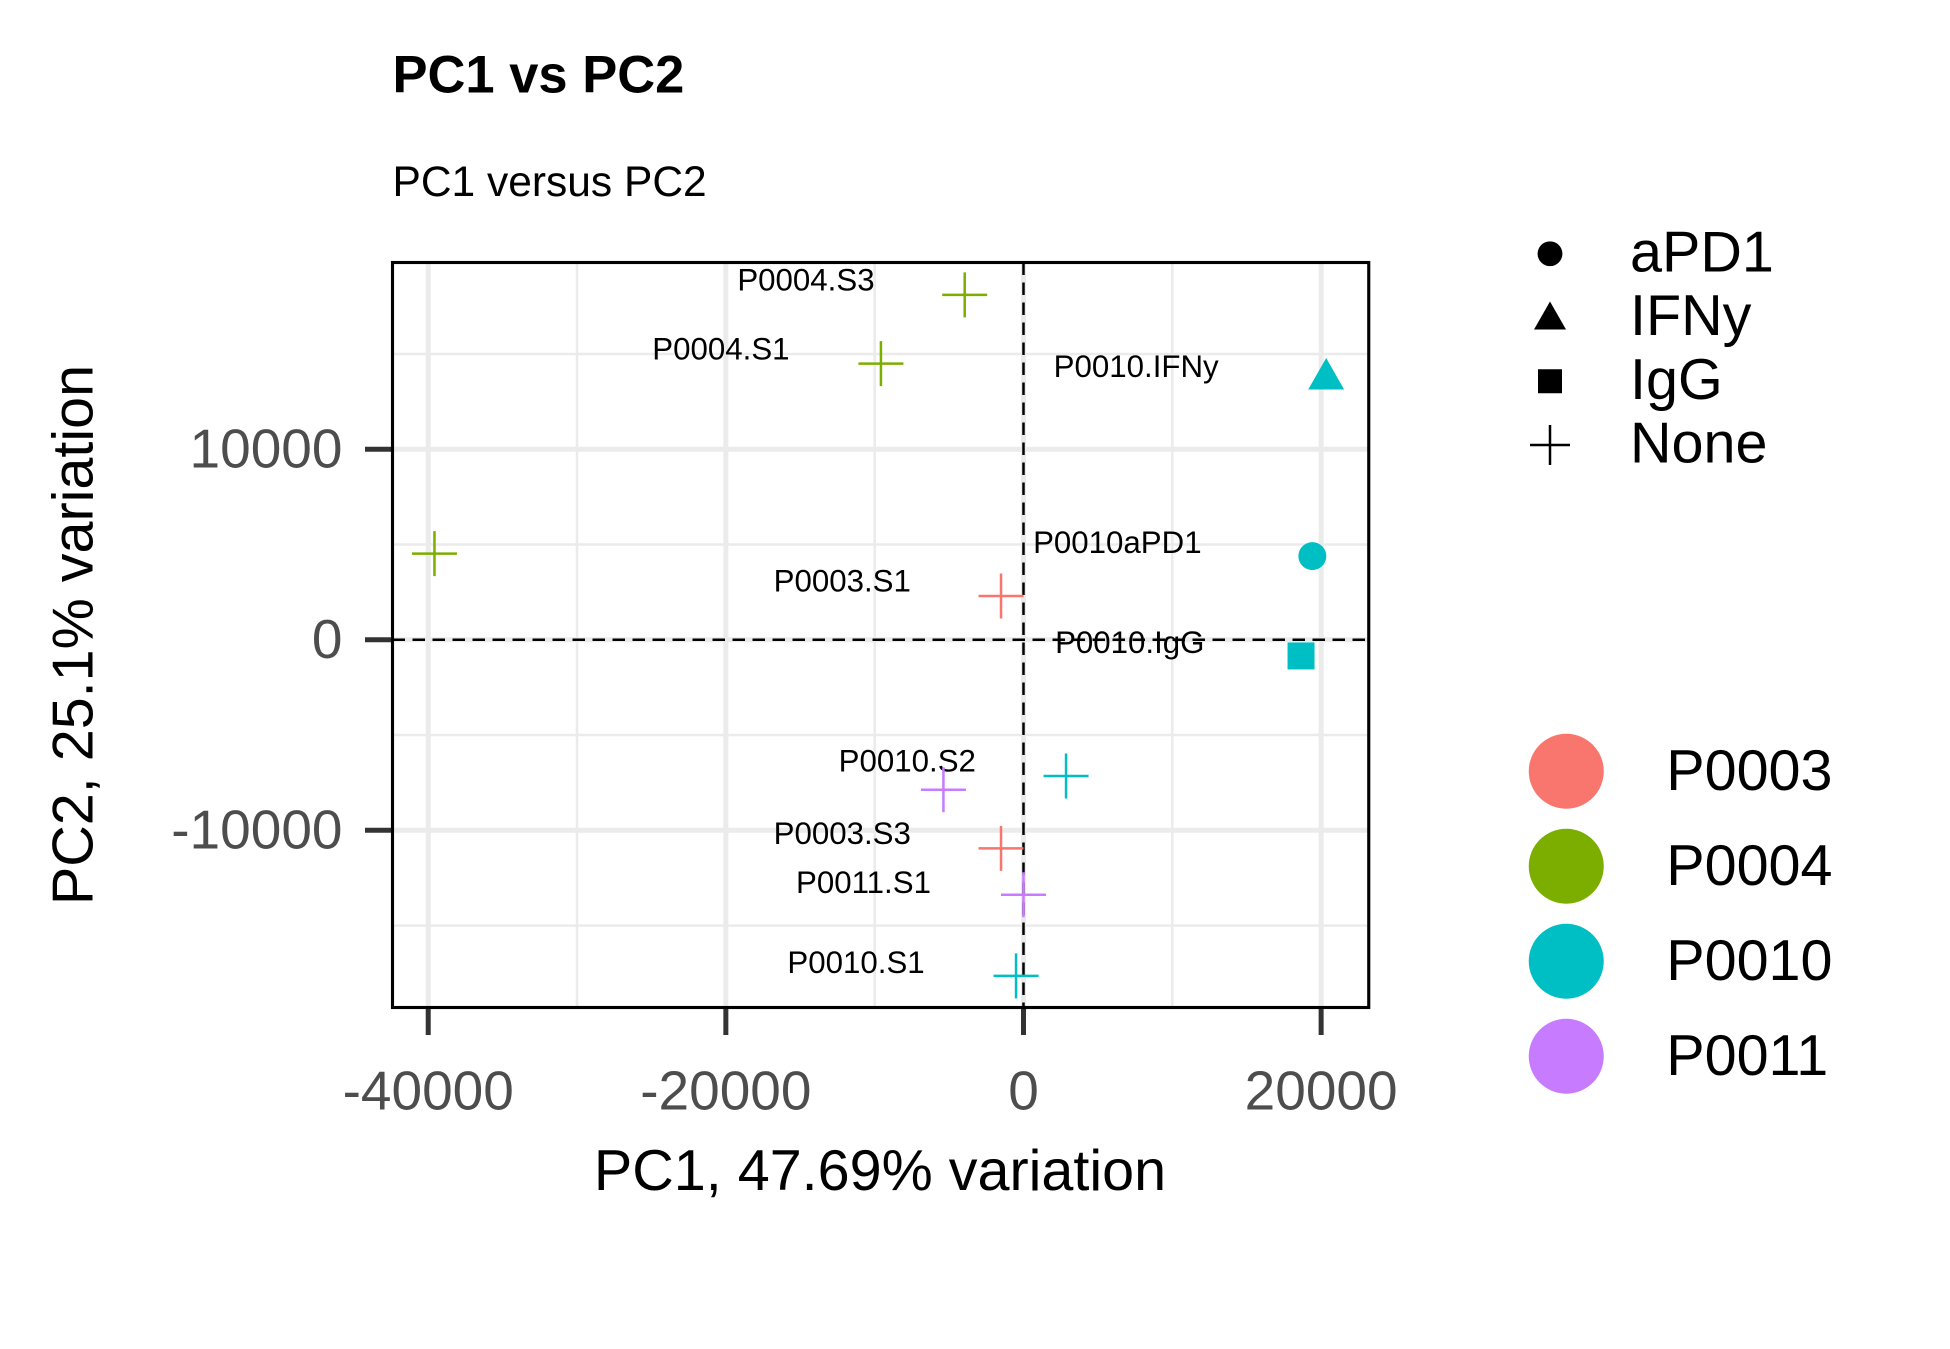 The height and width of the screenshot is (1349, 1950). I want to click on y-tick-label: -10000, so click(256, 830).